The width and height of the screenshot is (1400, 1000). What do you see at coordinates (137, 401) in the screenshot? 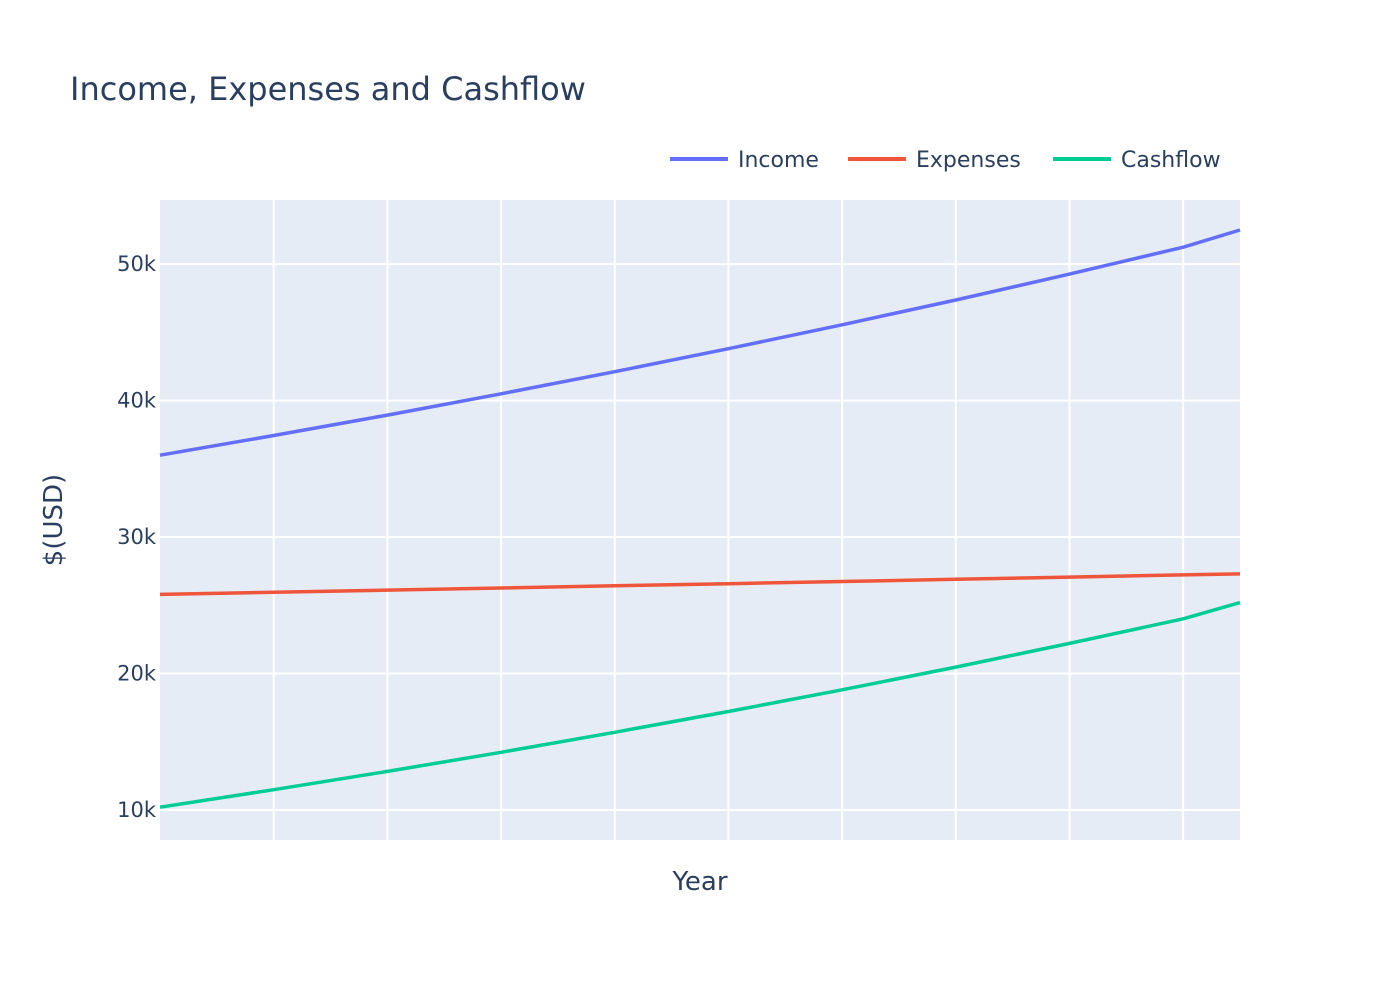
I see `y-tick-label: 40k` at bounding box center [137, 401].